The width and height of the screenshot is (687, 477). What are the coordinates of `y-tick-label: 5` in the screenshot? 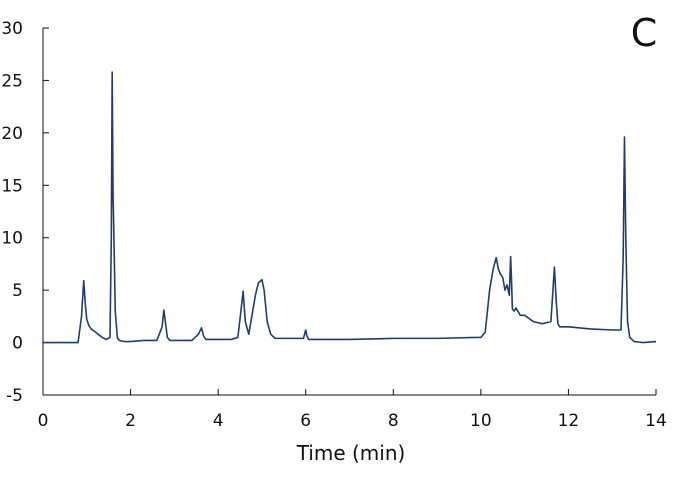 It's located at (17, 291).